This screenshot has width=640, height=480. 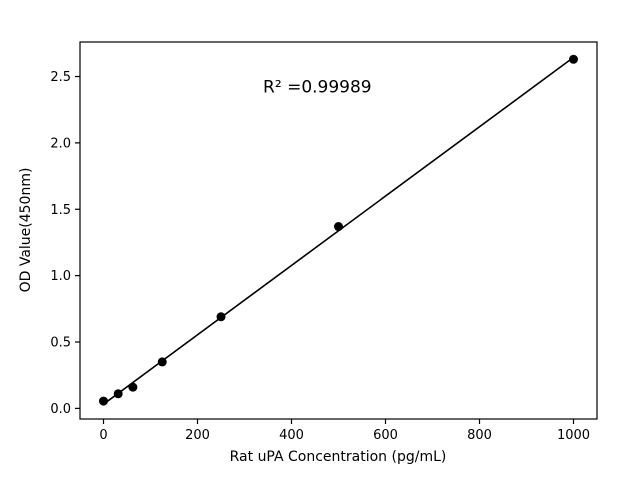 What do you see at coordinates (60, 343) in the screenshot?
I see `y-tick-label: 0.5` at bounding box center [60, 343].